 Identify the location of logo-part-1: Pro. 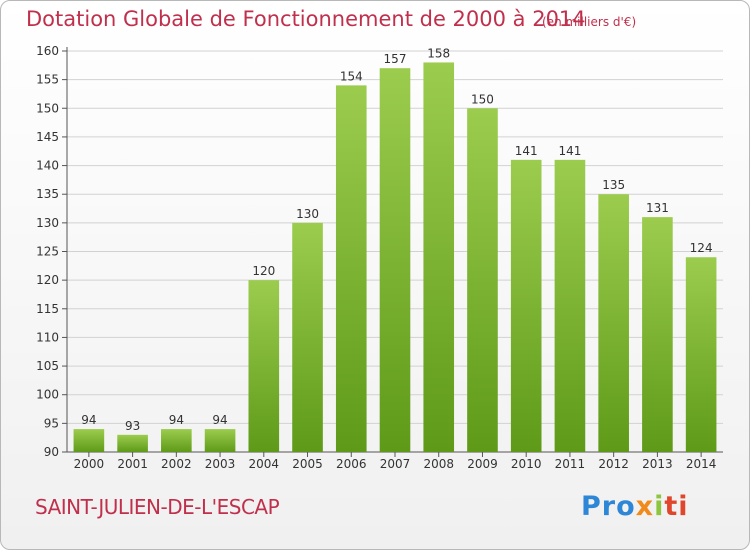
(608, 506).